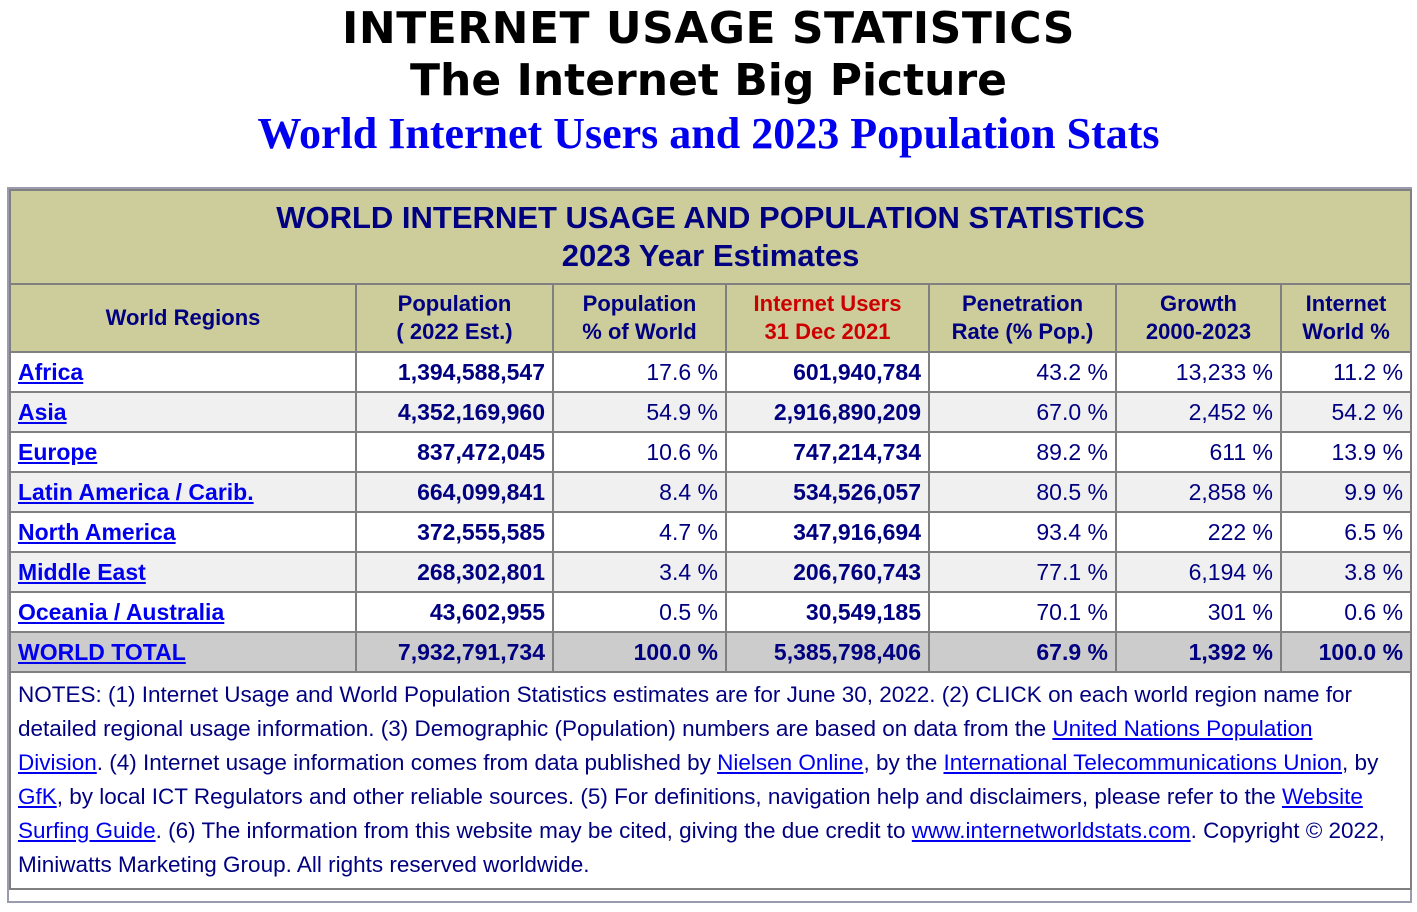  Describe the element at coordinates (639, 412) in the screenshot. I see `population-pct-cell: 54.9 %` at that location.